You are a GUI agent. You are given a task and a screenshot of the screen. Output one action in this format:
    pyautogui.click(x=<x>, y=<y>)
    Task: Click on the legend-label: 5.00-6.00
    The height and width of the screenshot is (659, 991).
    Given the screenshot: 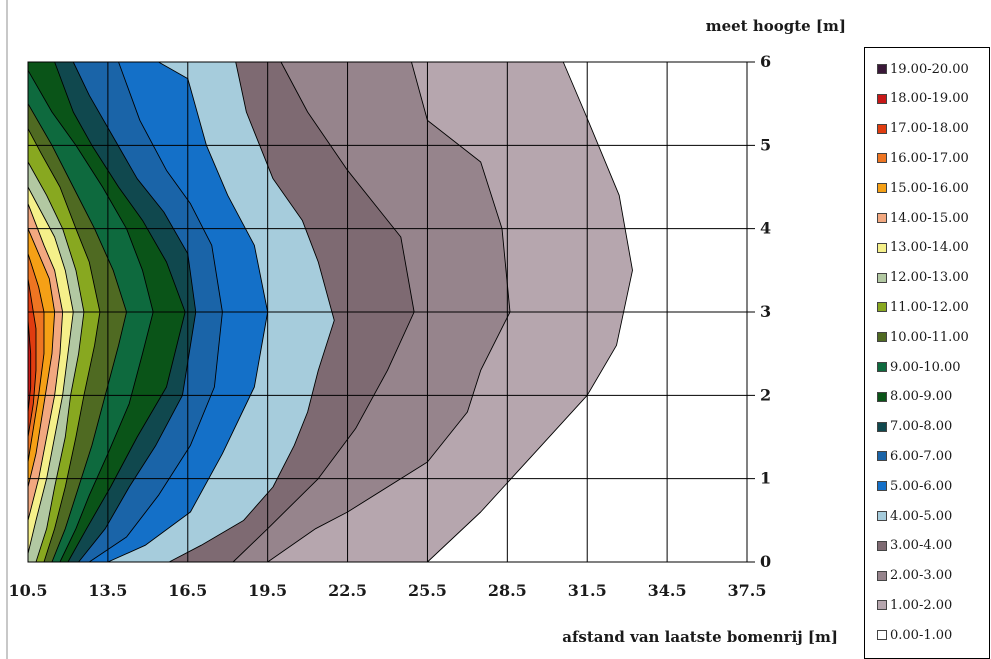 What is the action you would take?
    pyautogui.click(x=921, y=486)
    